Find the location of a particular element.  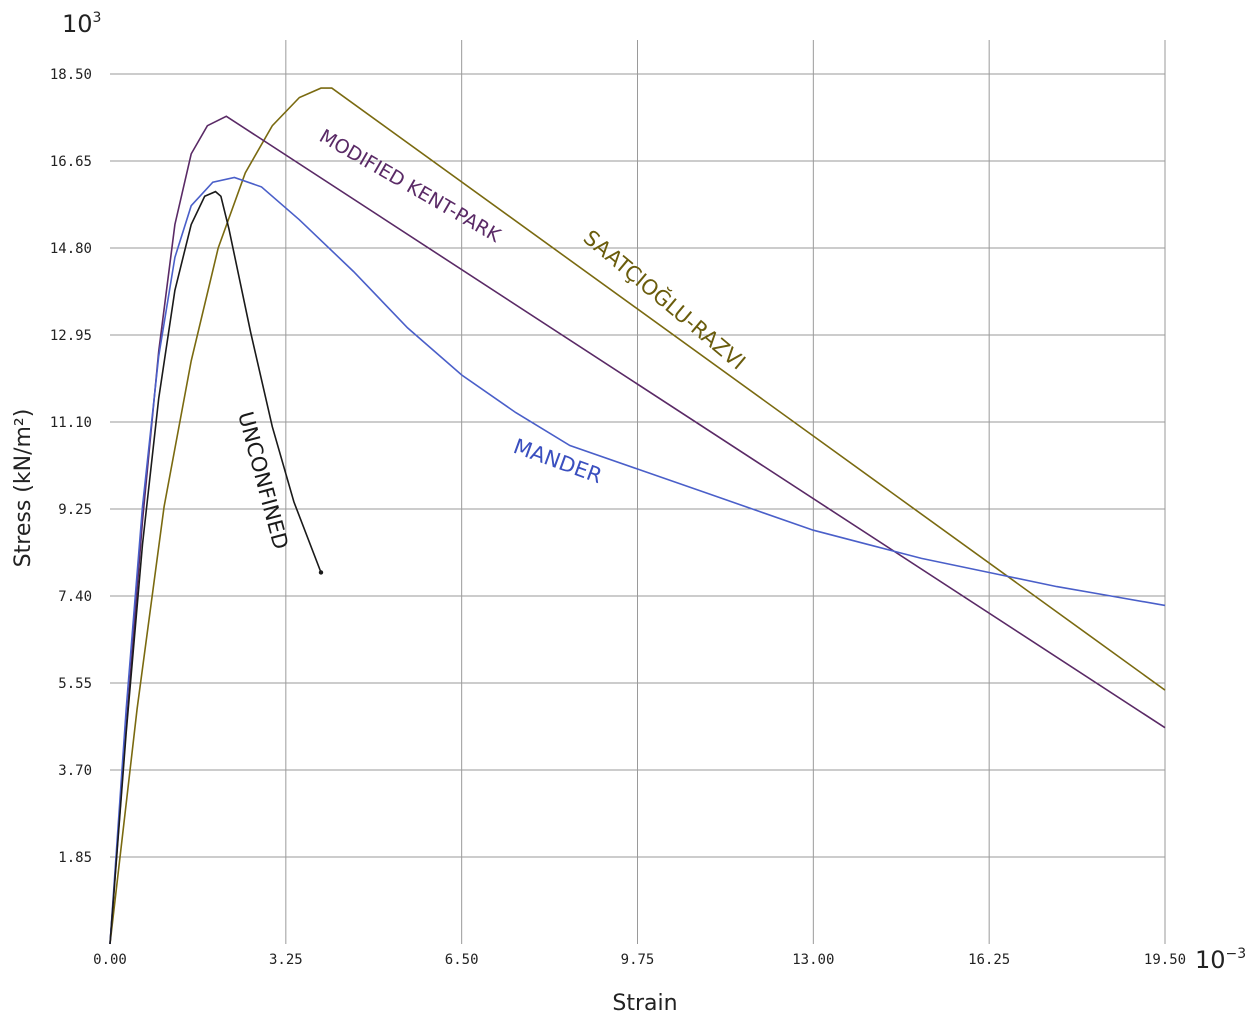

label-modified-kent-park-1: MODIFIED KENT-PARK is located at coordinates (410, 186).